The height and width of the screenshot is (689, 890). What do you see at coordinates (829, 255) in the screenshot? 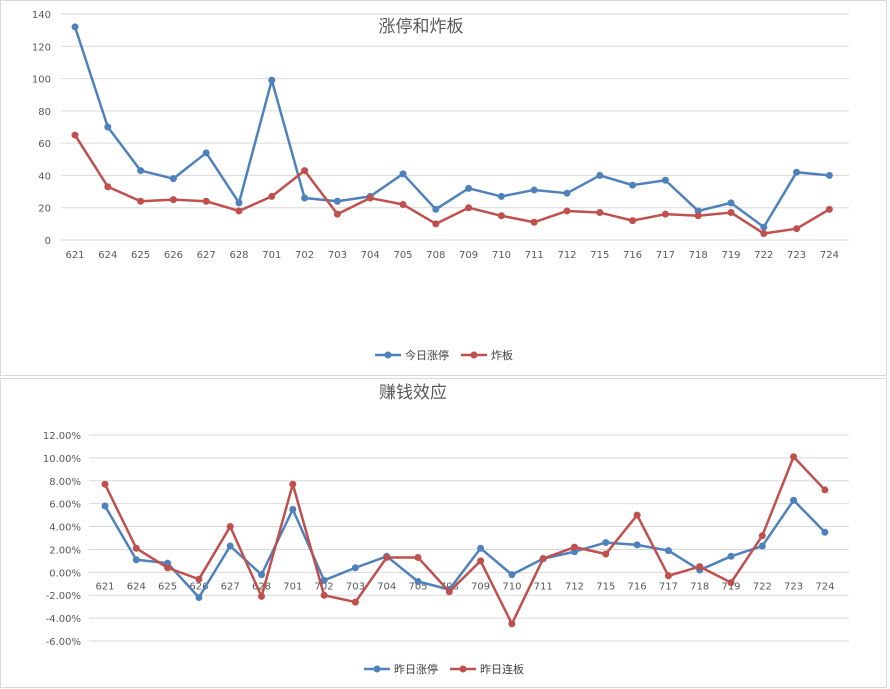
I see `x-tick-label: 724` at bounding box center [829, 255].